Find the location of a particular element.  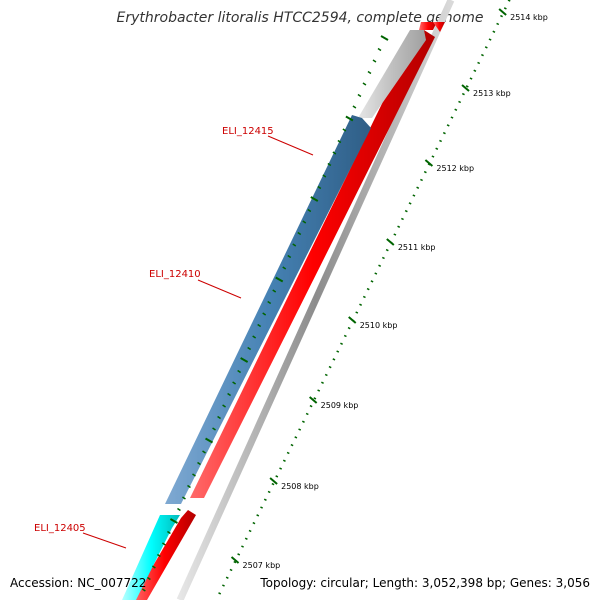

ruler-tick-label: 2513 kbp is located at coordinates (492, 93).